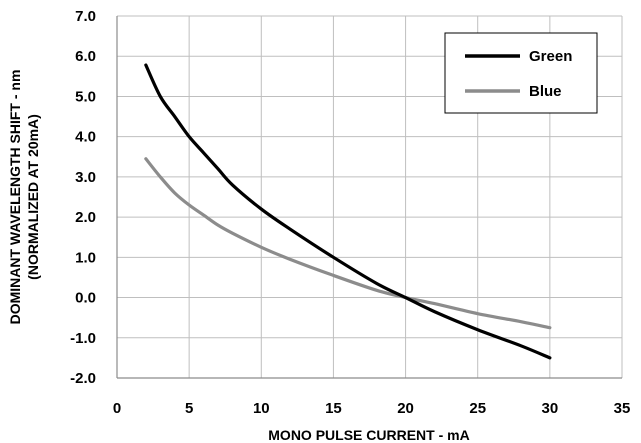 This screenshot has height=443, width=641. Describe the element at coordinates (85, 298) in the screenshot. I see `y-tick-label: 0.0` at that location.